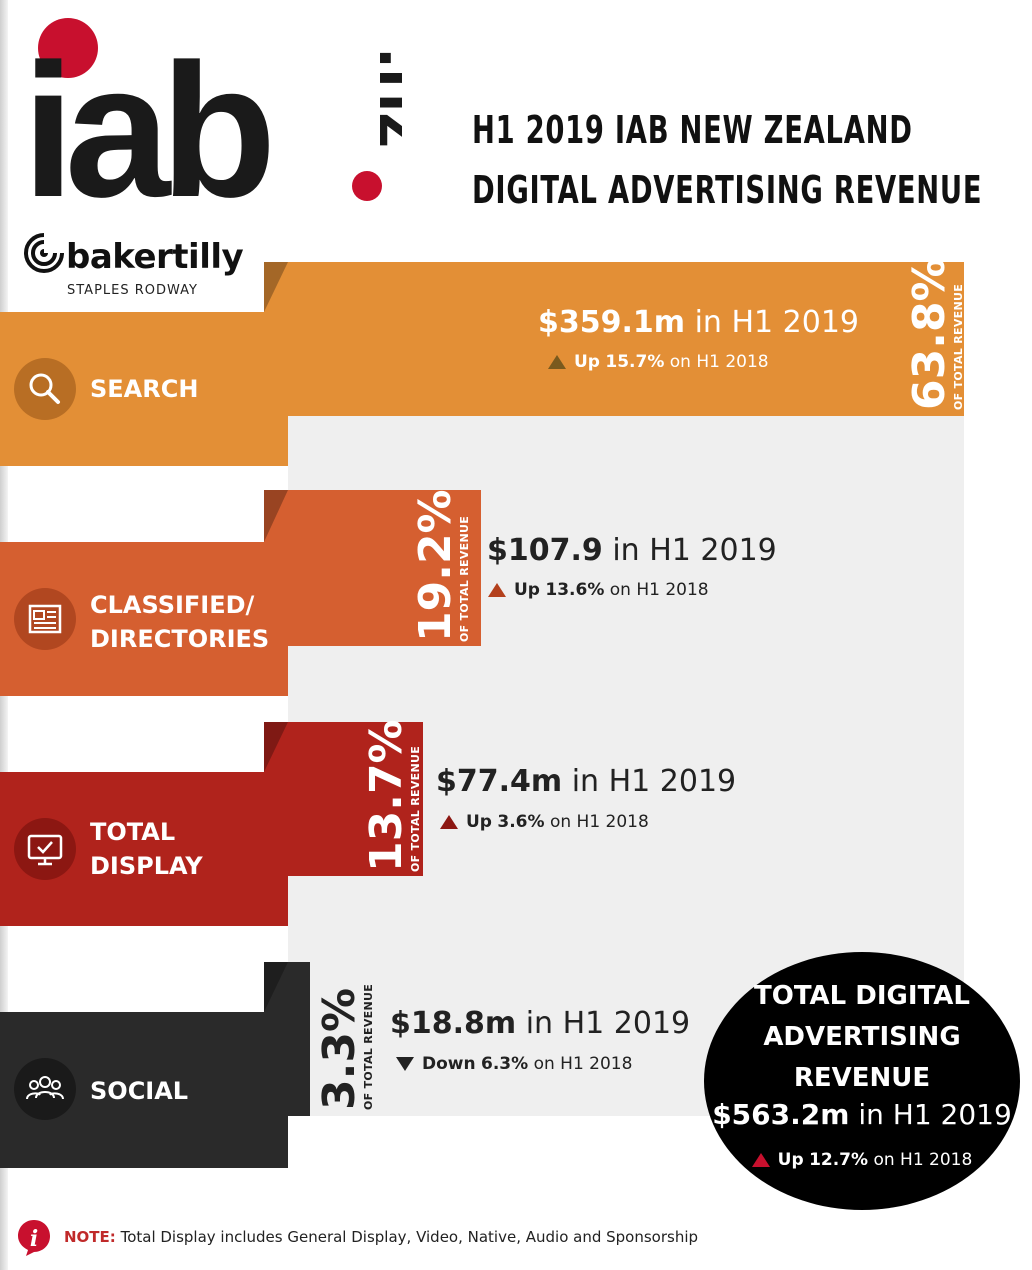  I want to click on growth-label-classified: Up 13.6% on H1 2018, so click(598, 590).